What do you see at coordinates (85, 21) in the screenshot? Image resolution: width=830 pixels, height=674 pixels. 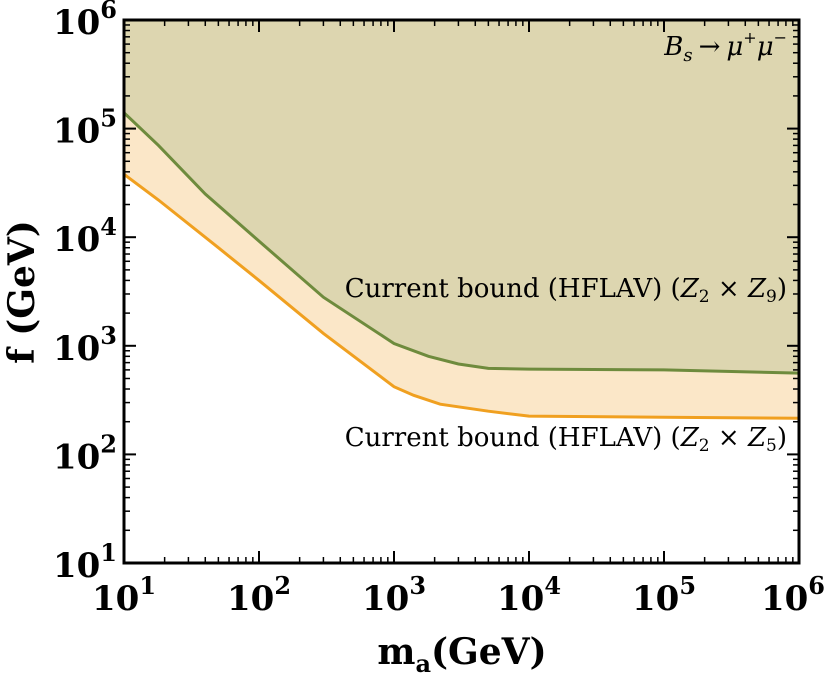 I see `y-tick-label: 106` at bounding box center [85, 21].